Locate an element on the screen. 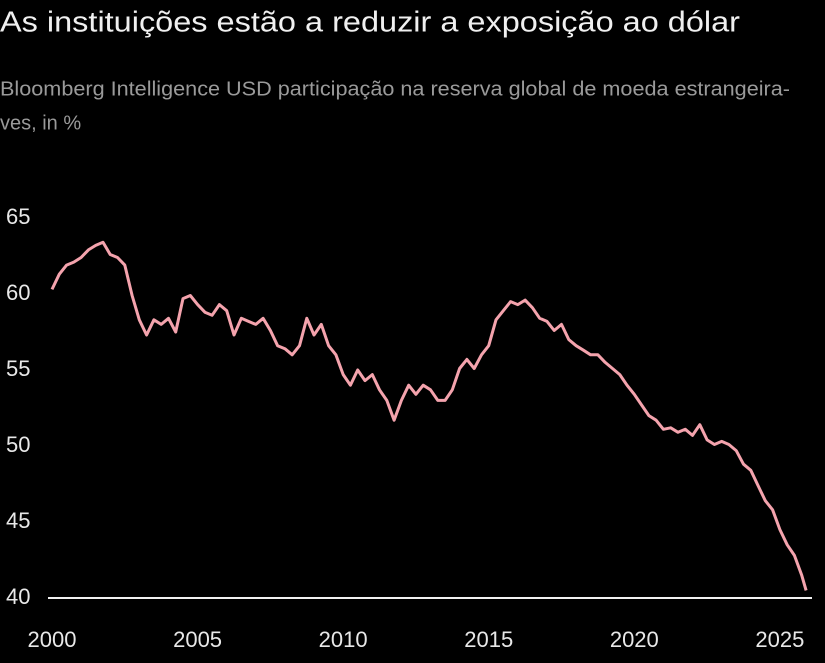  x-tick-label: 2000 is located at coordinates (52, 639).